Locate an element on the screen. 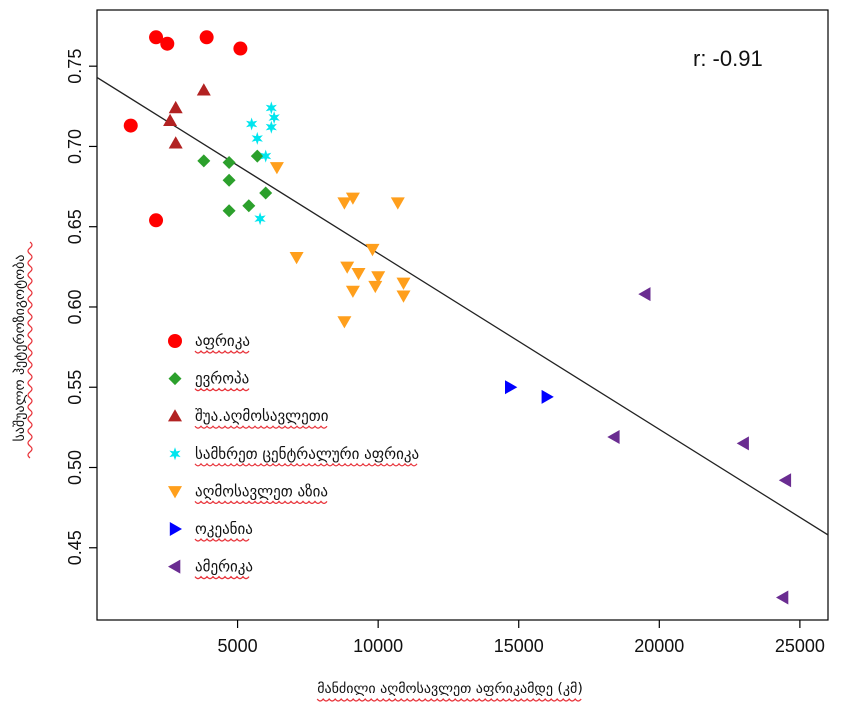 This screenshot has height=706, width=842. legend-label-2: ევროპა is located at coordinates (222, 379).